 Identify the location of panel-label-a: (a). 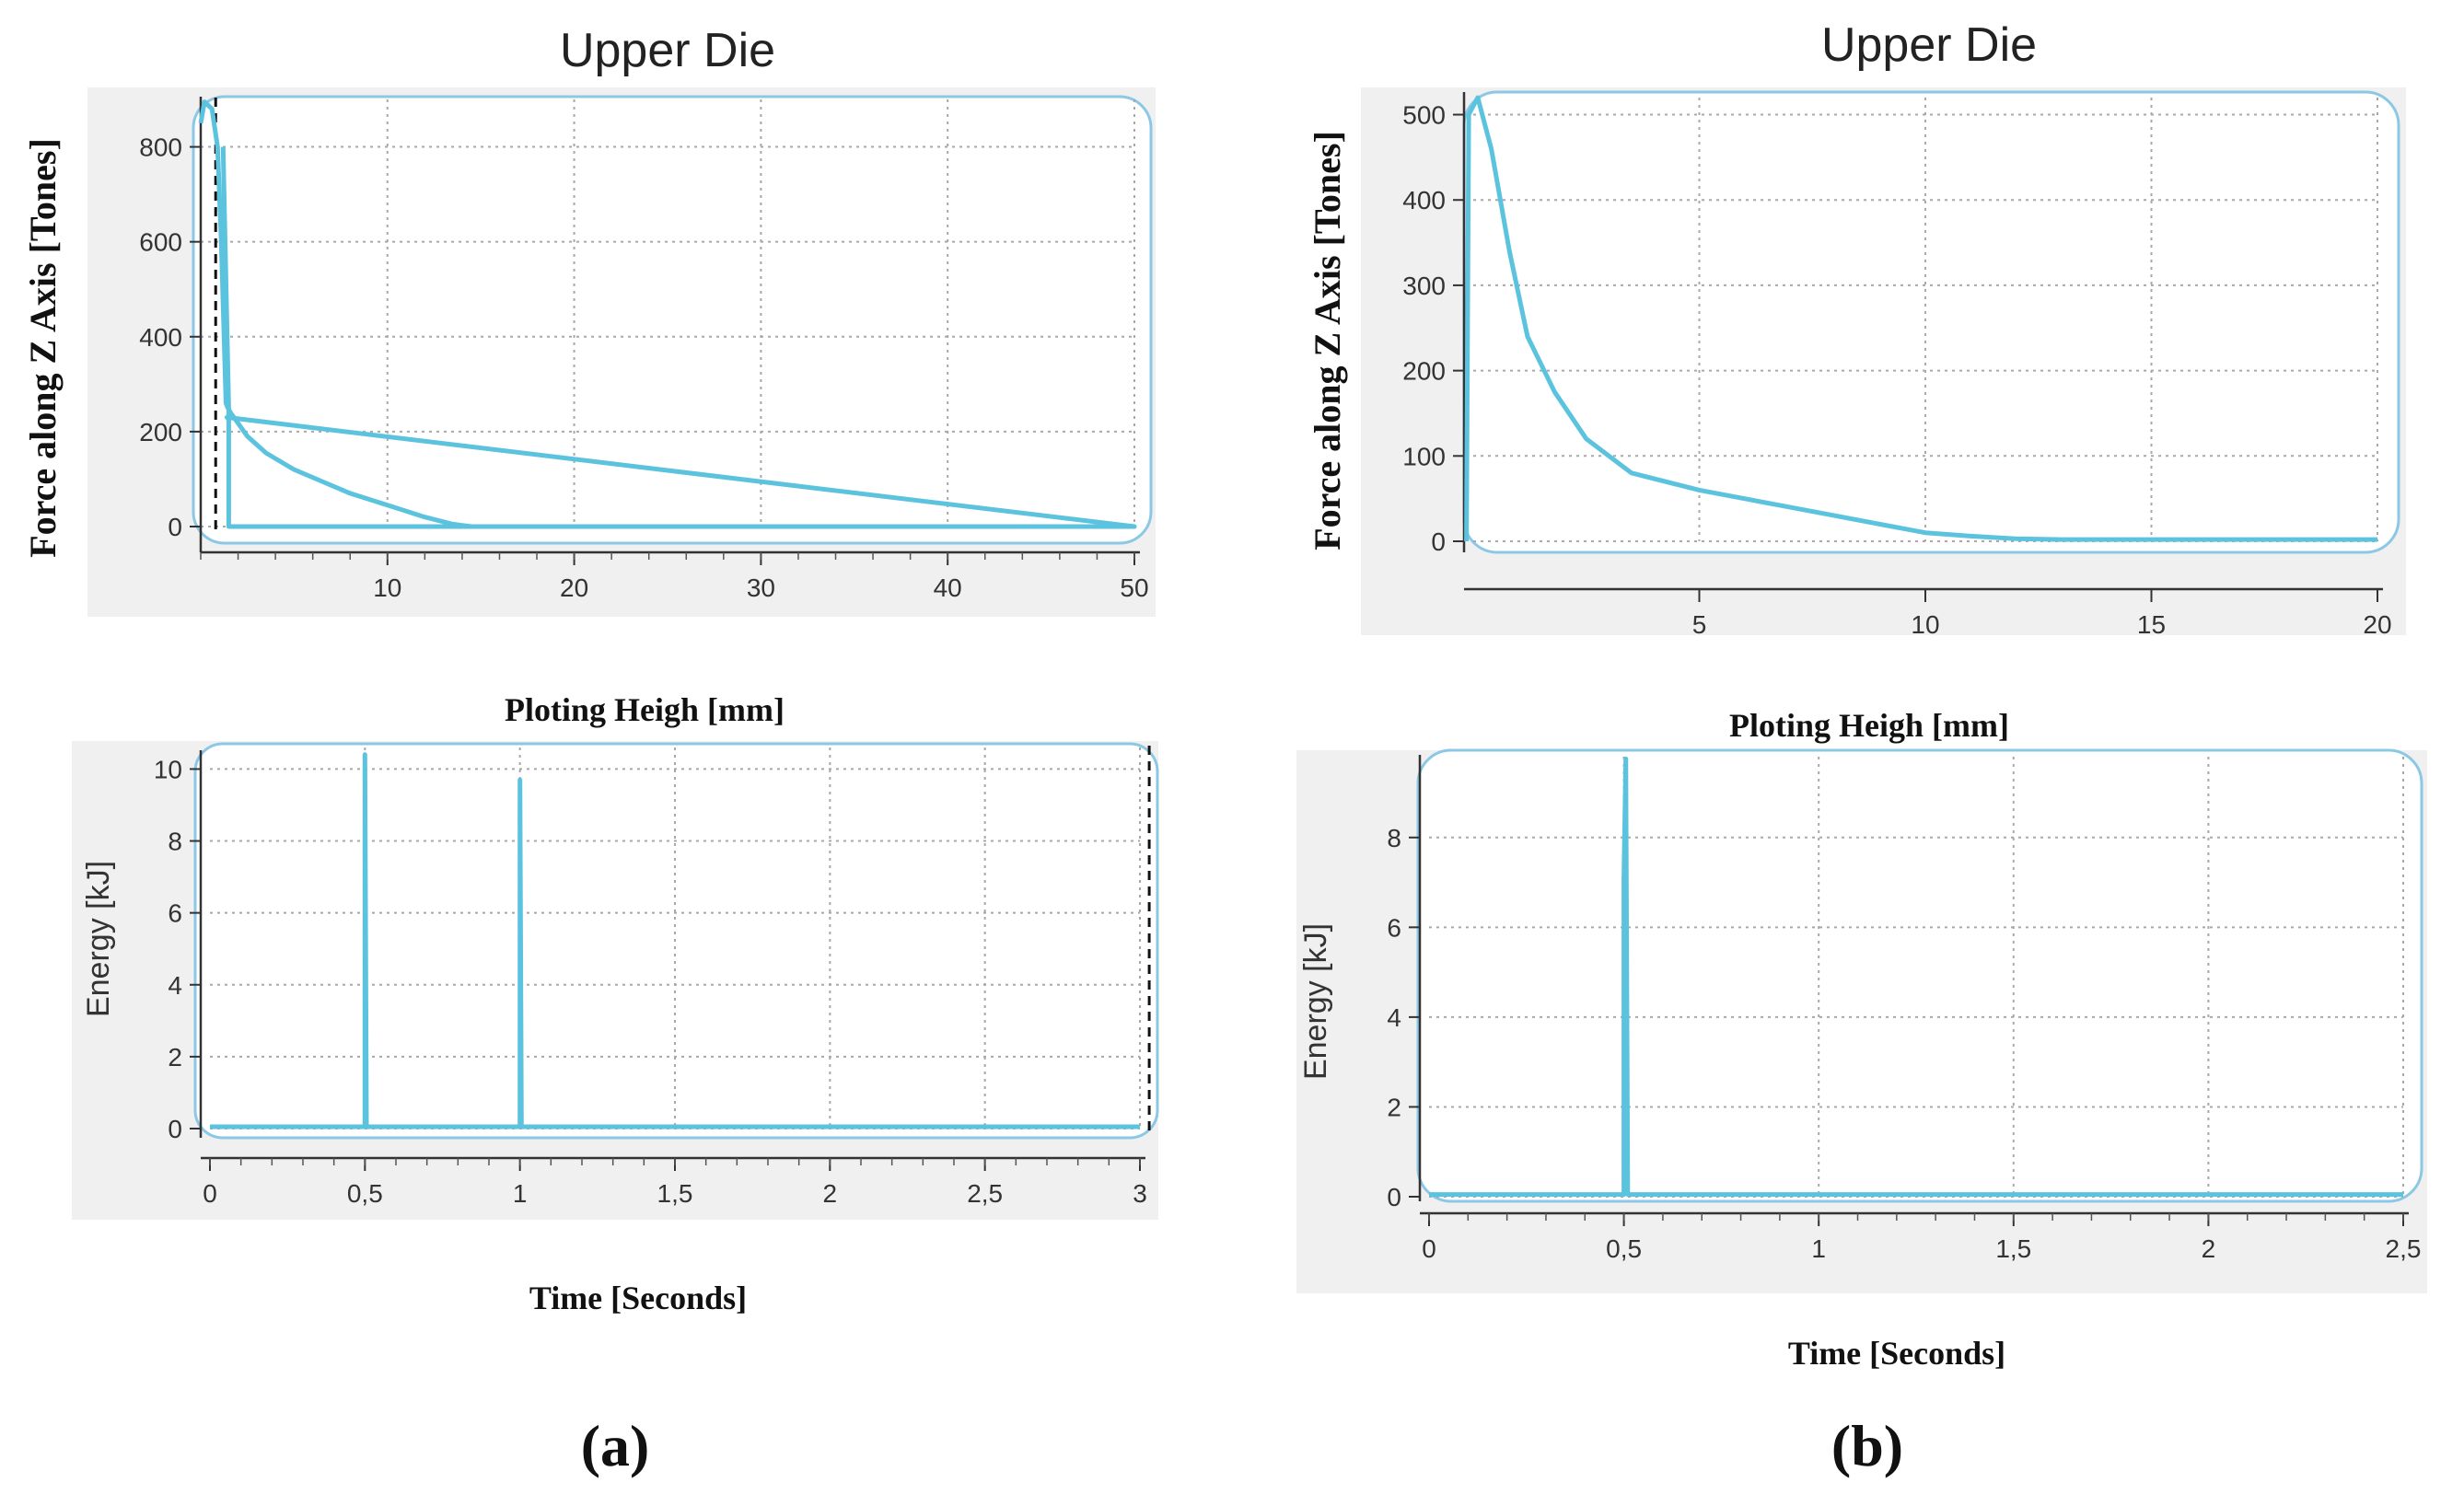
(615, 1445).